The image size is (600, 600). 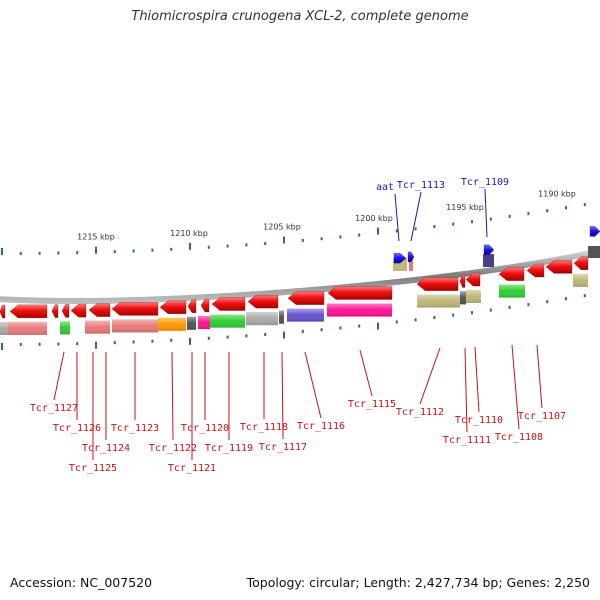 What do you see at coordinates (192, 468) in the screenshot?
I see `gene-label-tcr-1121: Tcr_1121` at bounding box center [192, 468].